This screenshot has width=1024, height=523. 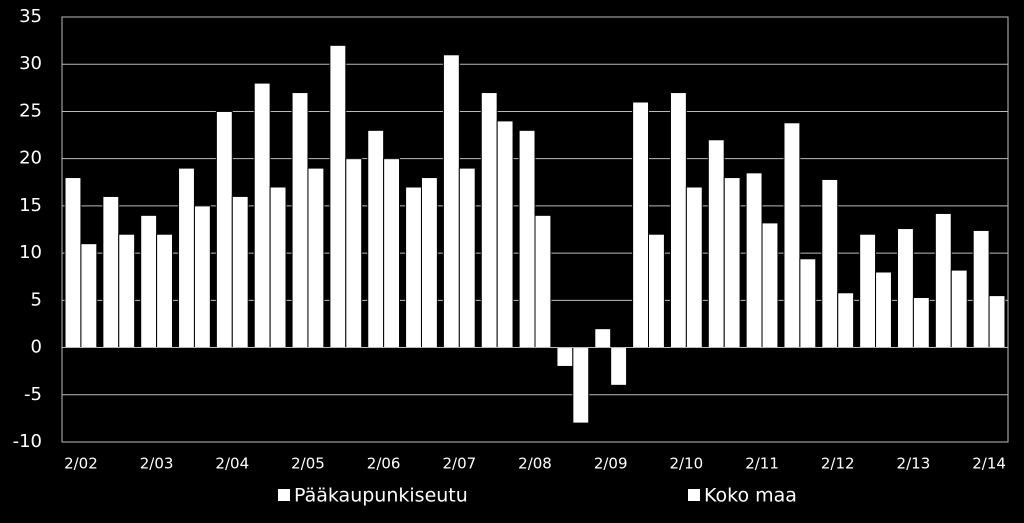 What do you see at coordinates (750, 496) in the screenshot?
I see `legend-label: Koko maa` at bounding box center [750, 496].